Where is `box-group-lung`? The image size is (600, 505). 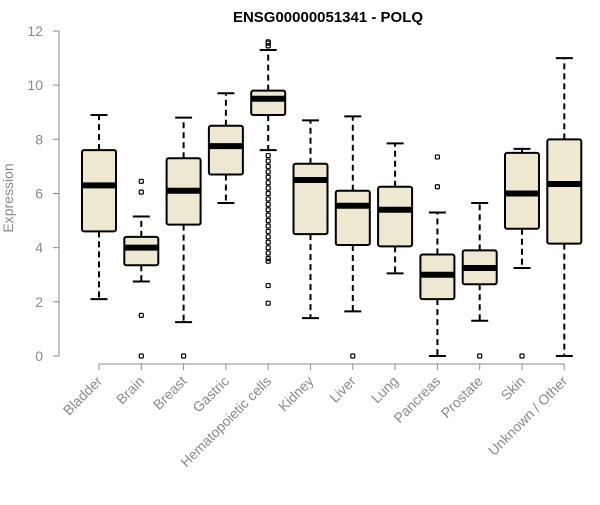
box-group-lung is located at coordinates (395, 208).